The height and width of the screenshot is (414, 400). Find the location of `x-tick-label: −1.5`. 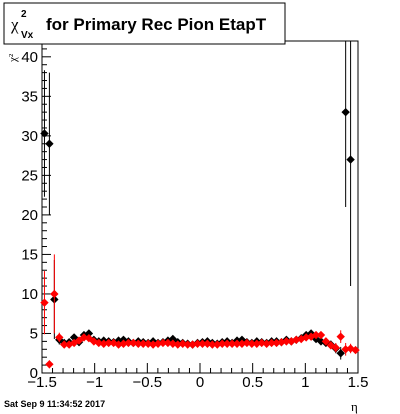

x-tick-label: −1.5 is located at coordinates (42, 382).